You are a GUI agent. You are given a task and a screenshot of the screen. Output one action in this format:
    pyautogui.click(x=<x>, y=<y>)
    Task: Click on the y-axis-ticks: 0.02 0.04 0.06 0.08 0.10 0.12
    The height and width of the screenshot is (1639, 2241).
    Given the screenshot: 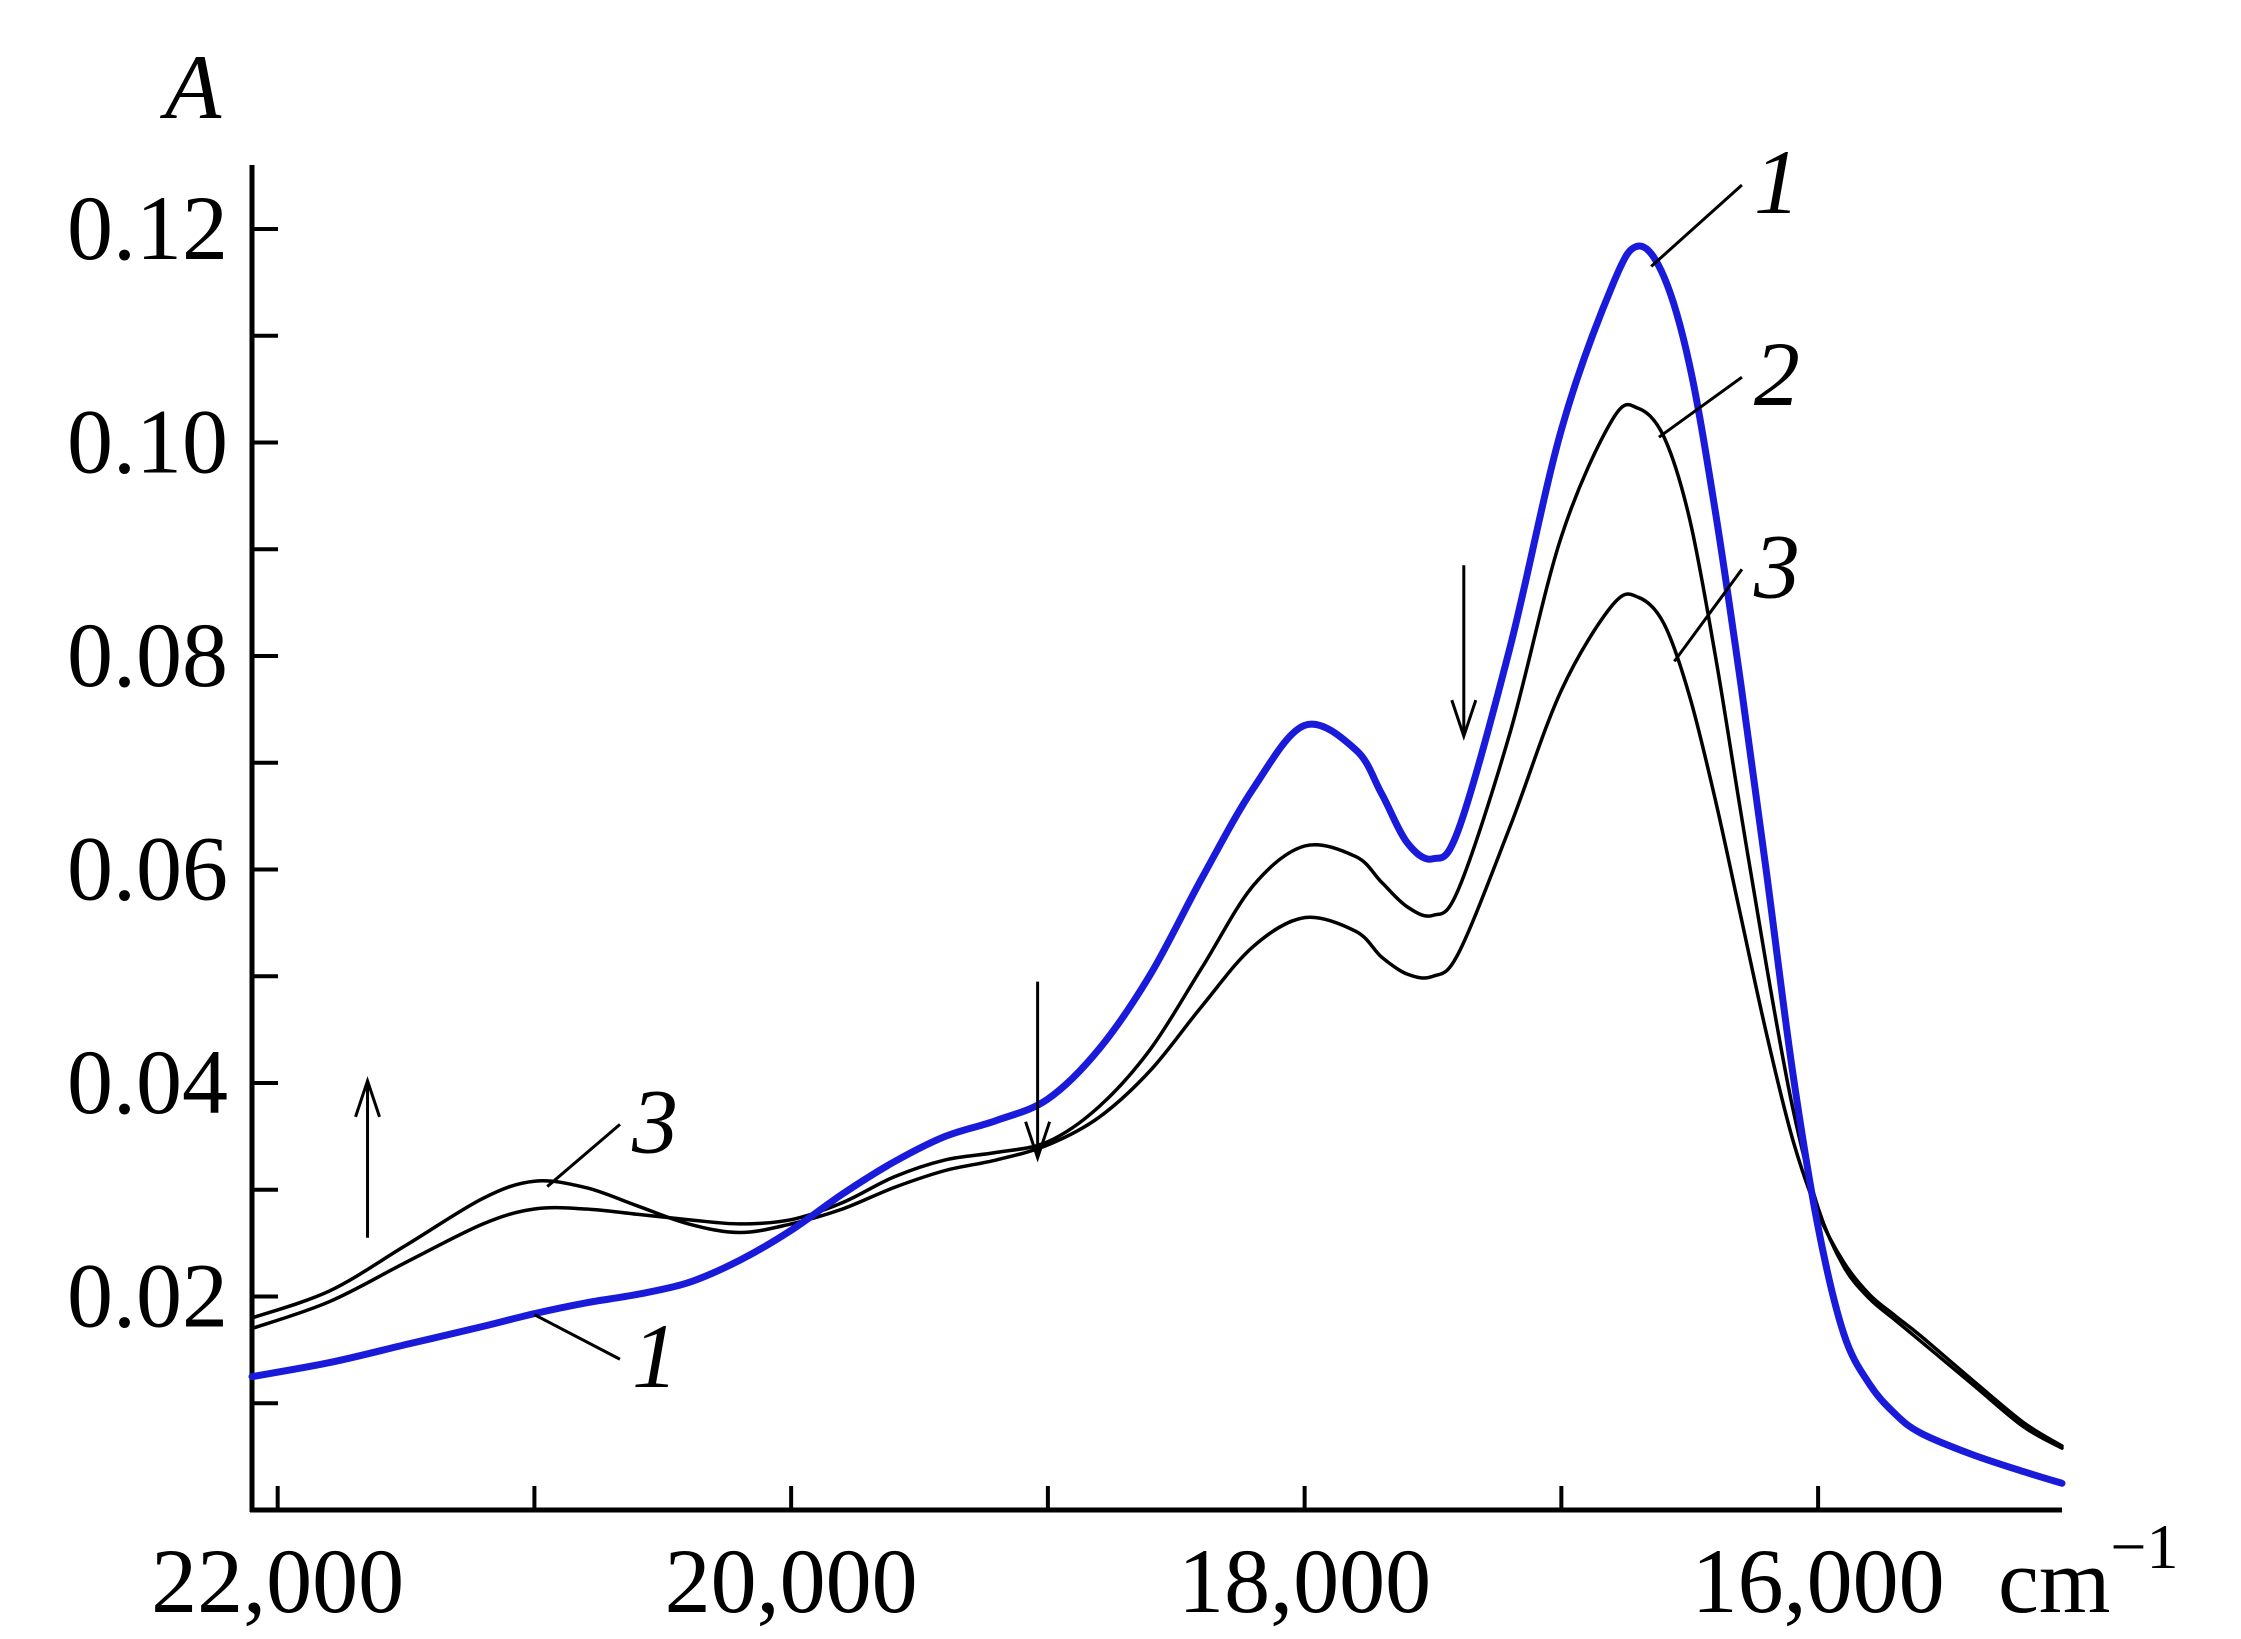 What is the action you would take?
    pyautogui.click(x=172, y=791)
    